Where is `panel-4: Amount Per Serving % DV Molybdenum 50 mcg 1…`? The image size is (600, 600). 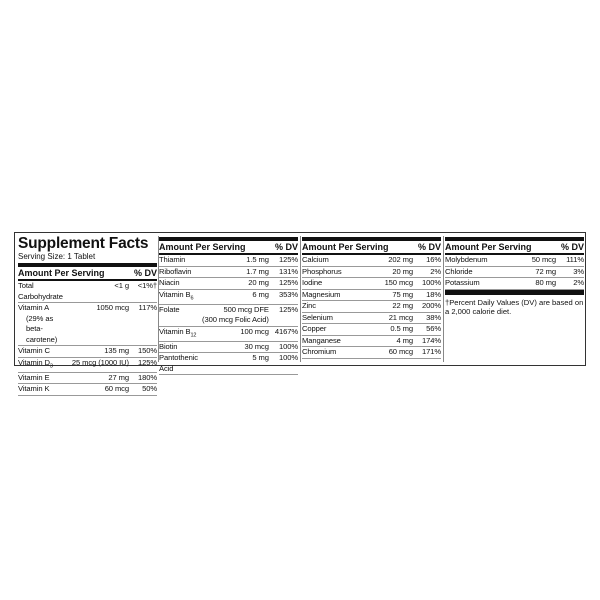 panel-4: Amount Per Serving % DV Molybdenum 50 mcg 1… is located at coordinates (514, 276).